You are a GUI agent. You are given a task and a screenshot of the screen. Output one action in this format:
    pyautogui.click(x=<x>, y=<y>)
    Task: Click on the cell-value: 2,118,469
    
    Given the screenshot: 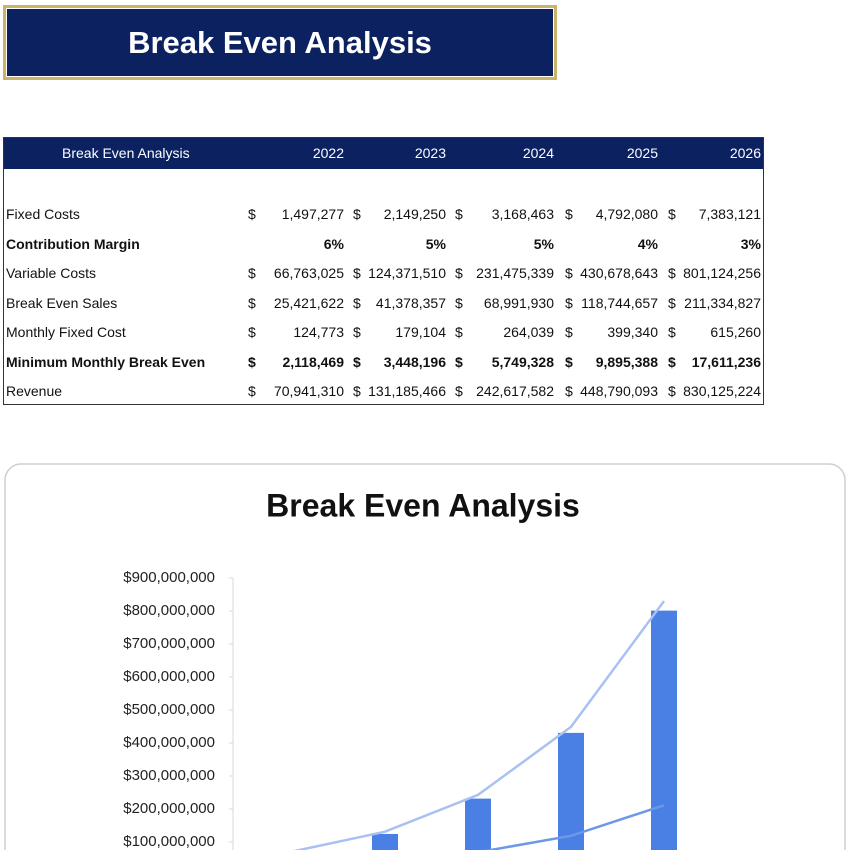 What is the action you would take?
    pyautogui.click(x=313, y=361)
    